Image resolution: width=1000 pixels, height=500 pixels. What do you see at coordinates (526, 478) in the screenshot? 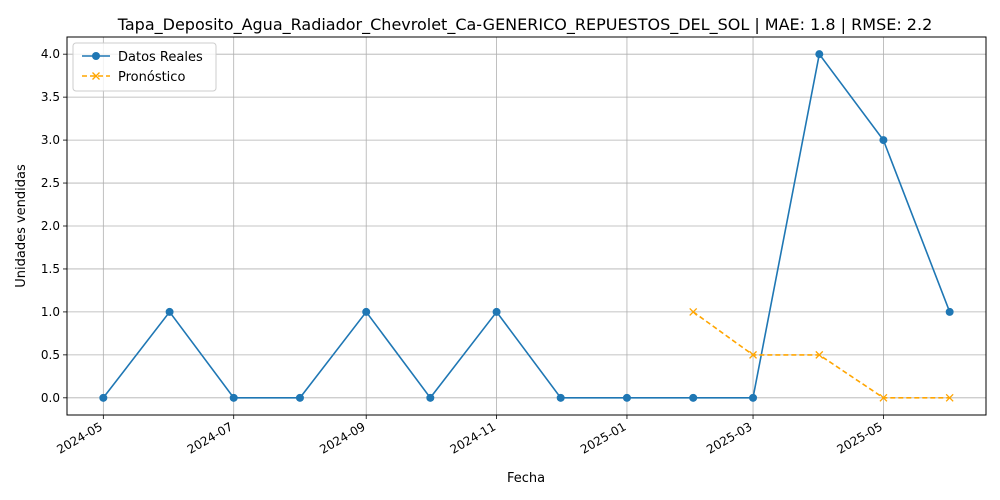
I see `x-axis-label: Fecha` at bounding box center [526, 478].